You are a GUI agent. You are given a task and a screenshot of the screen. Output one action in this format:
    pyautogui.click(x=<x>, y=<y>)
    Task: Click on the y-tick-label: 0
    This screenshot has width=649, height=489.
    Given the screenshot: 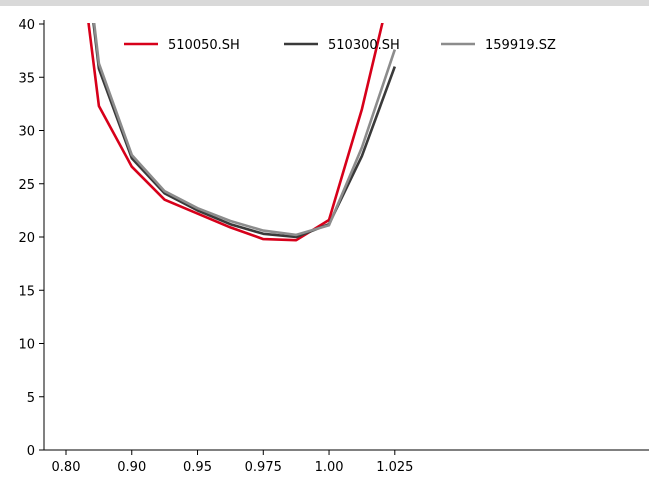 What is the action you would take?
    pyautogui.click(x=31, y=451)
    